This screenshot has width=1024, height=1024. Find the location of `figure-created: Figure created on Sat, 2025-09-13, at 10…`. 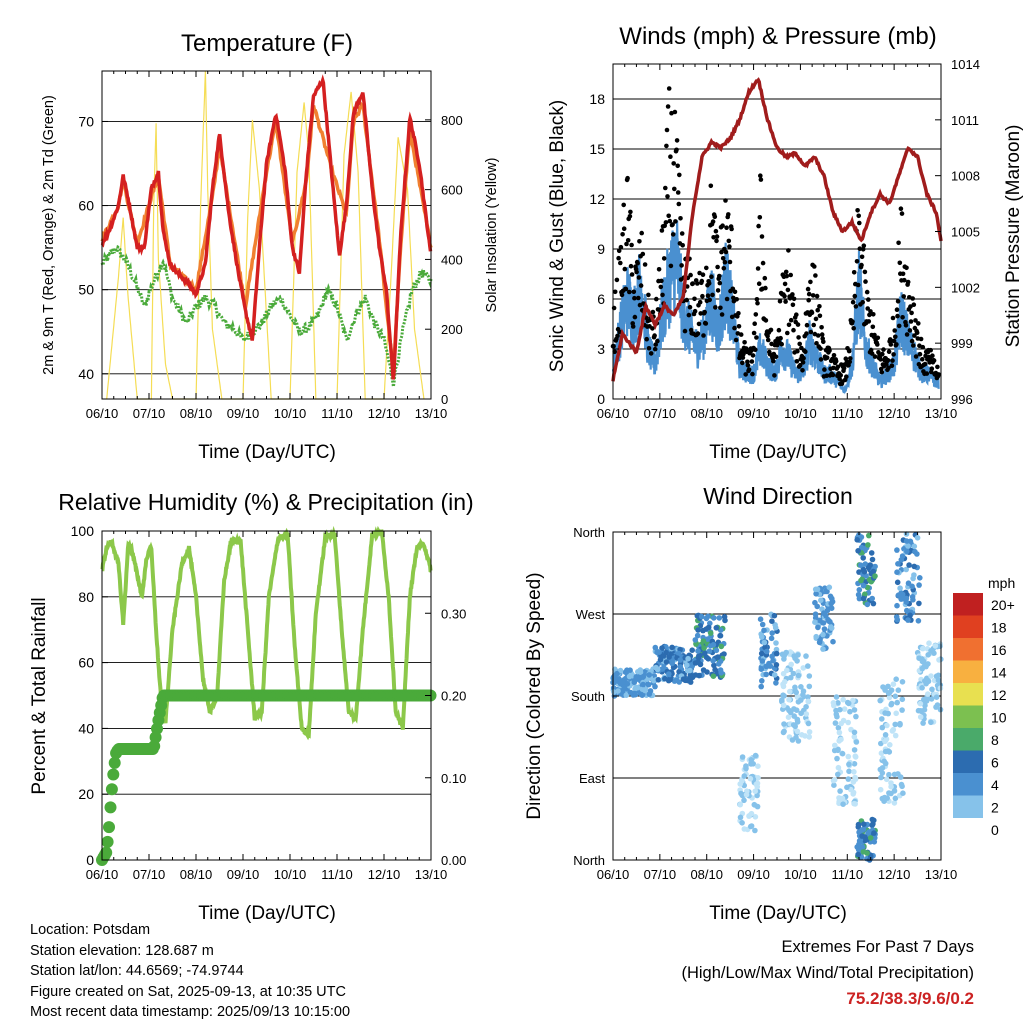

figure-created: Figure created on Sat, 2025-09-13, at 10… is located at coordinates (188, 991).